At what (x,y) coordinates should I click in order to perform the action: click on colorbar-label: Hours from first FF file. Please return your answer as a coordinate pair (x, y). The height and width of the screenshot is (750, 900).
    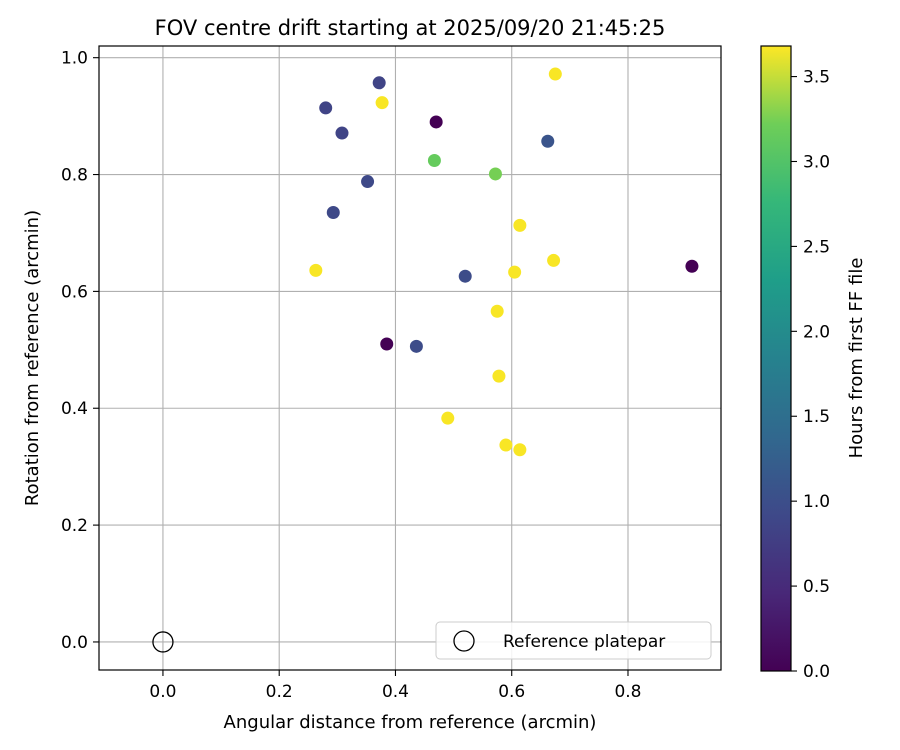
    Looking at the image, I should click on (856, 358).